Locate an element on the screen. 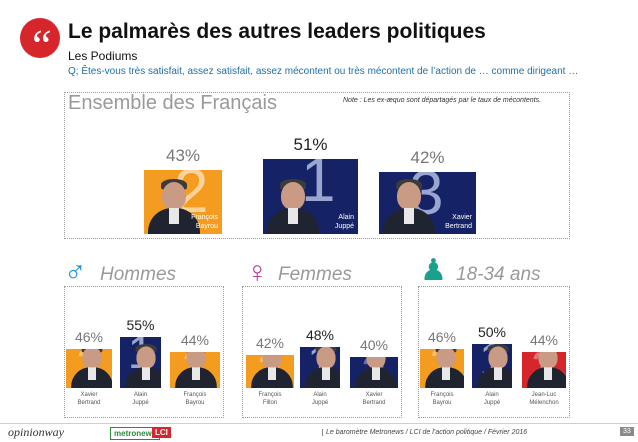 Image resolution: width=638 pixels, height=442 pixels. segment-podium-name-line: Fillon is located at coordinates (270, 403).